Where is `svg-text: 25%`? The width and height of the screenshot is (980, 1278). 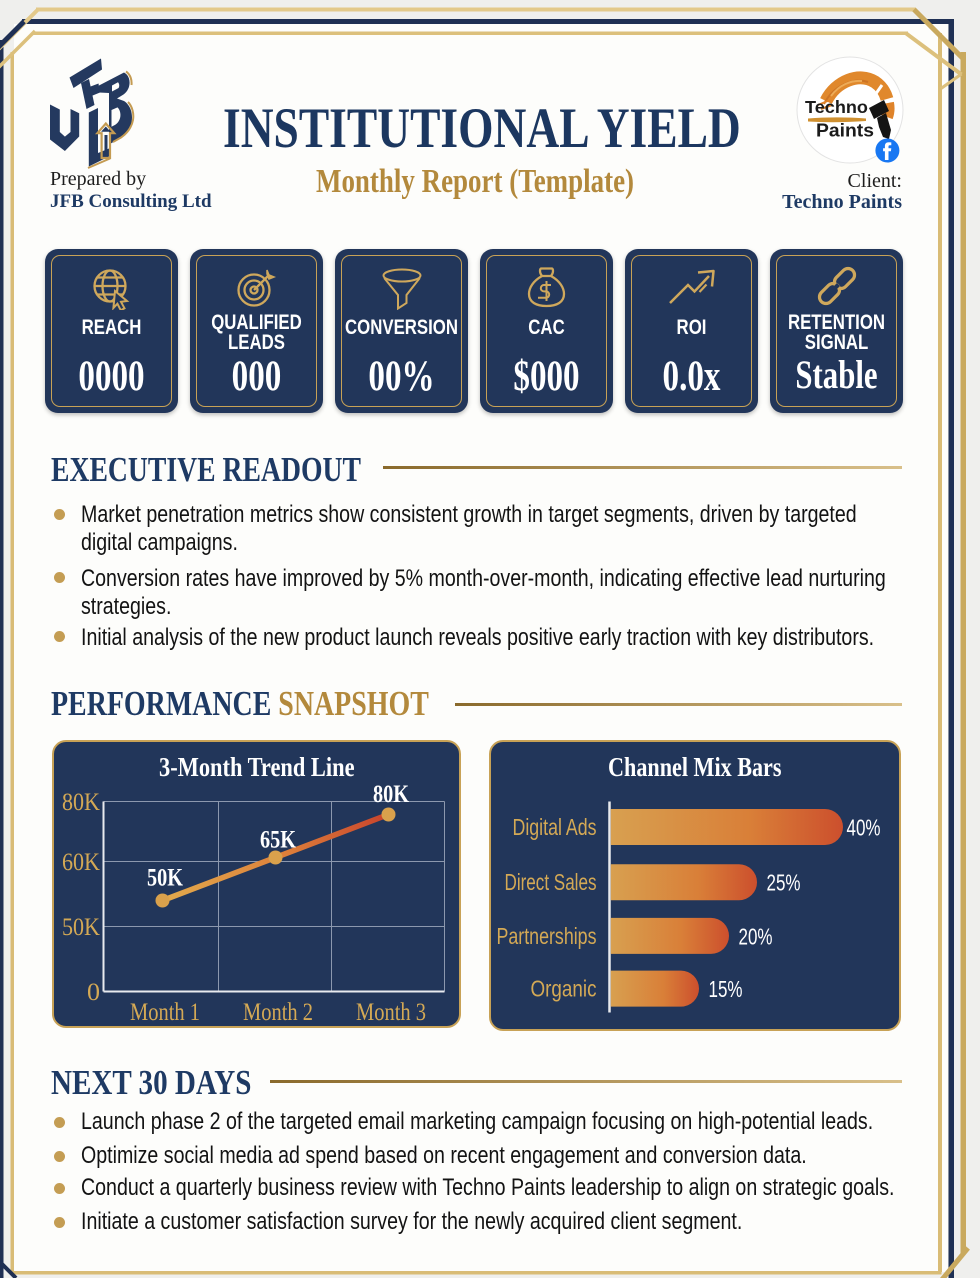 svg-text: 25% is located at coordinates (784, 883).